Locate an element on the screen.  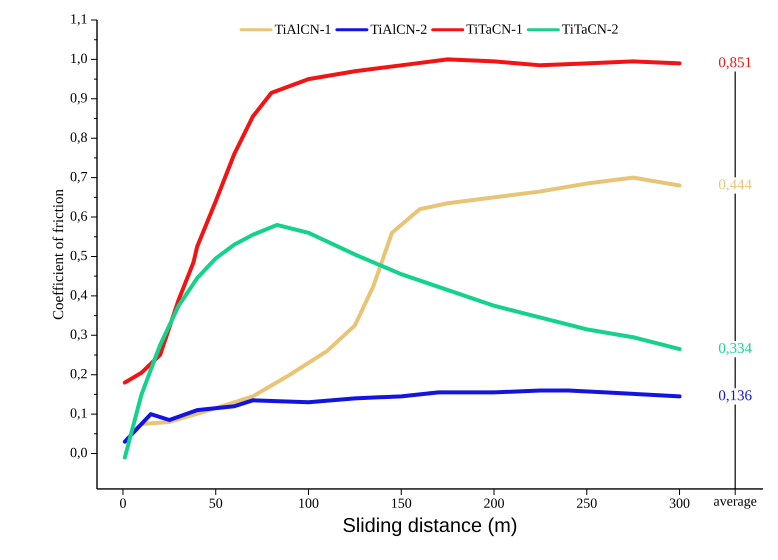
y-tick-label: 0,3 is located at coordinates (78, 335).